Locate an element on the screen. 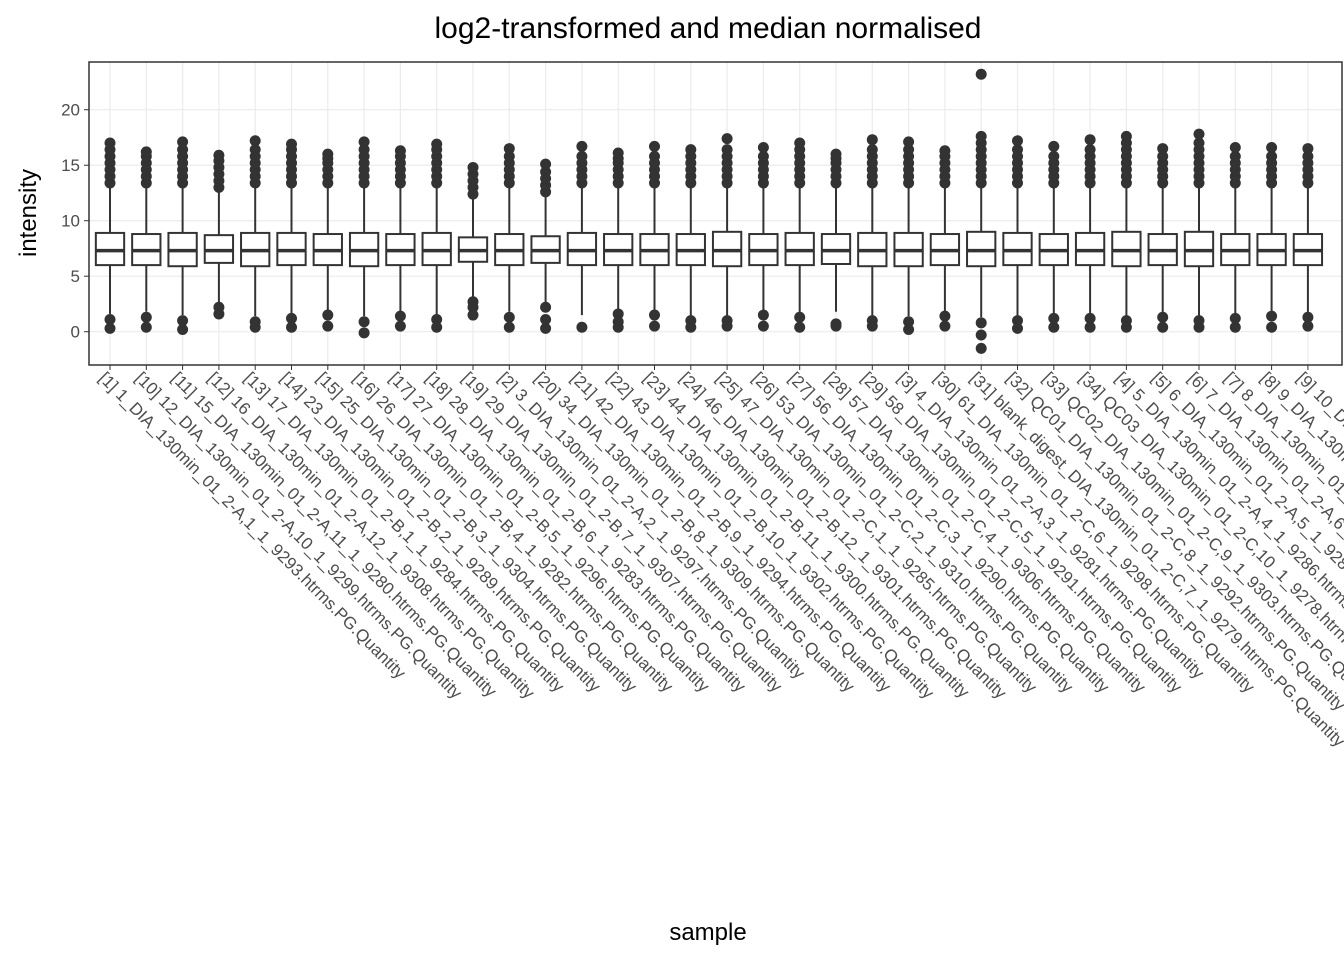  y-axis-title: intensity is located at coordinates (28, 213).